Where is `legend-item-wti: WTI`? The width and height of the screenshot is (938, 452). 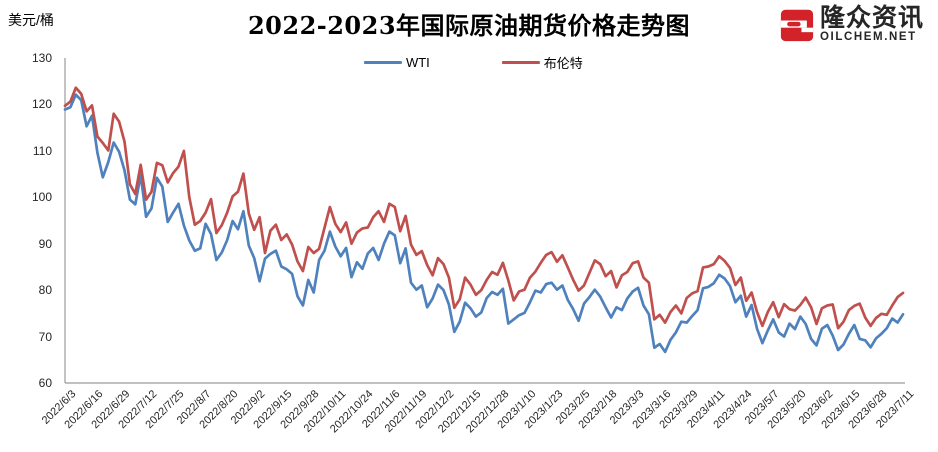
legend-item-wti: WTI is located at coordinates (396, 62).